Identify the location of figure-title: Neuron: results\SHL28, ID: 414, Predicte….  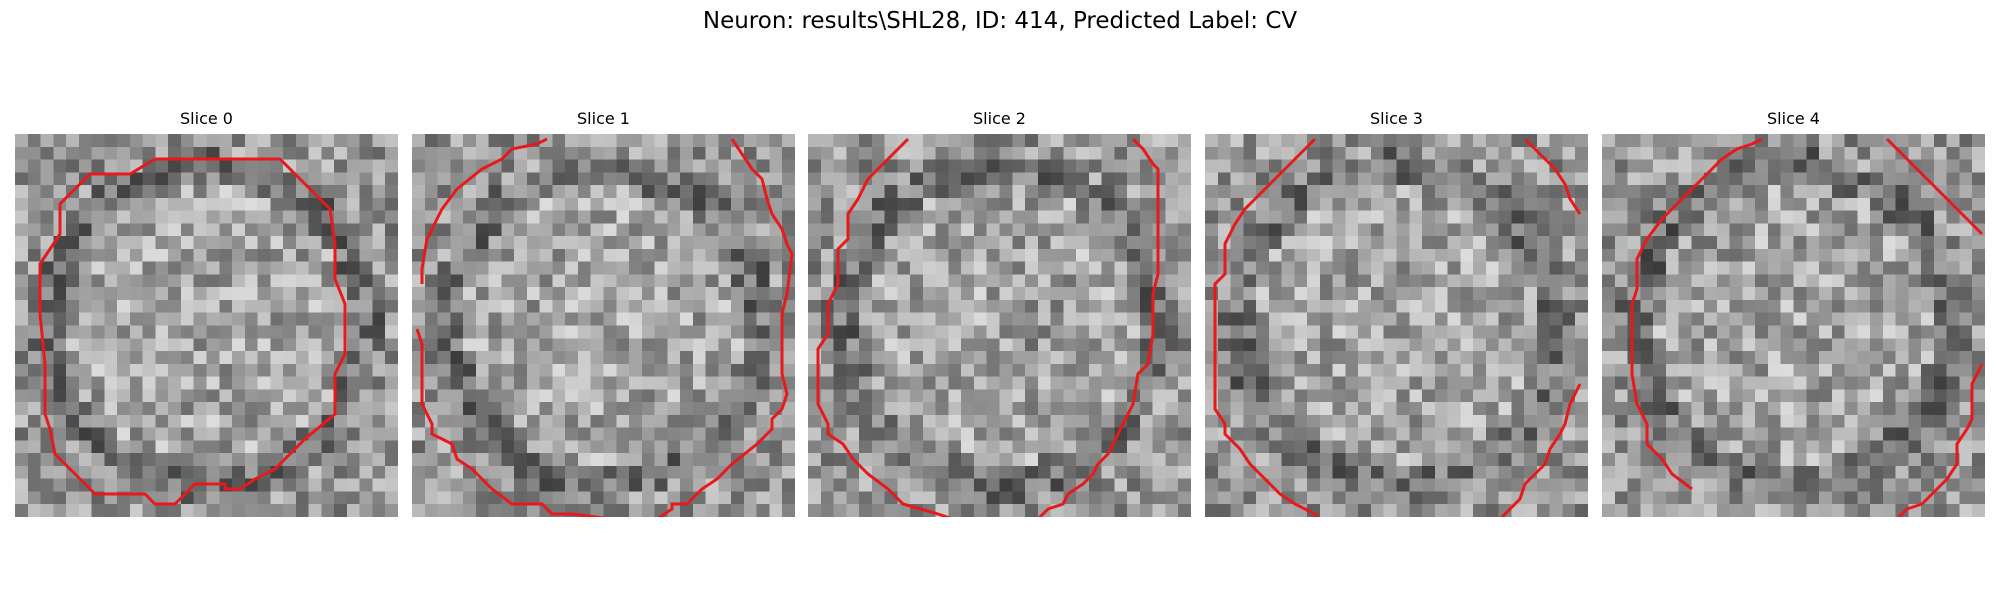
(1000, 21).